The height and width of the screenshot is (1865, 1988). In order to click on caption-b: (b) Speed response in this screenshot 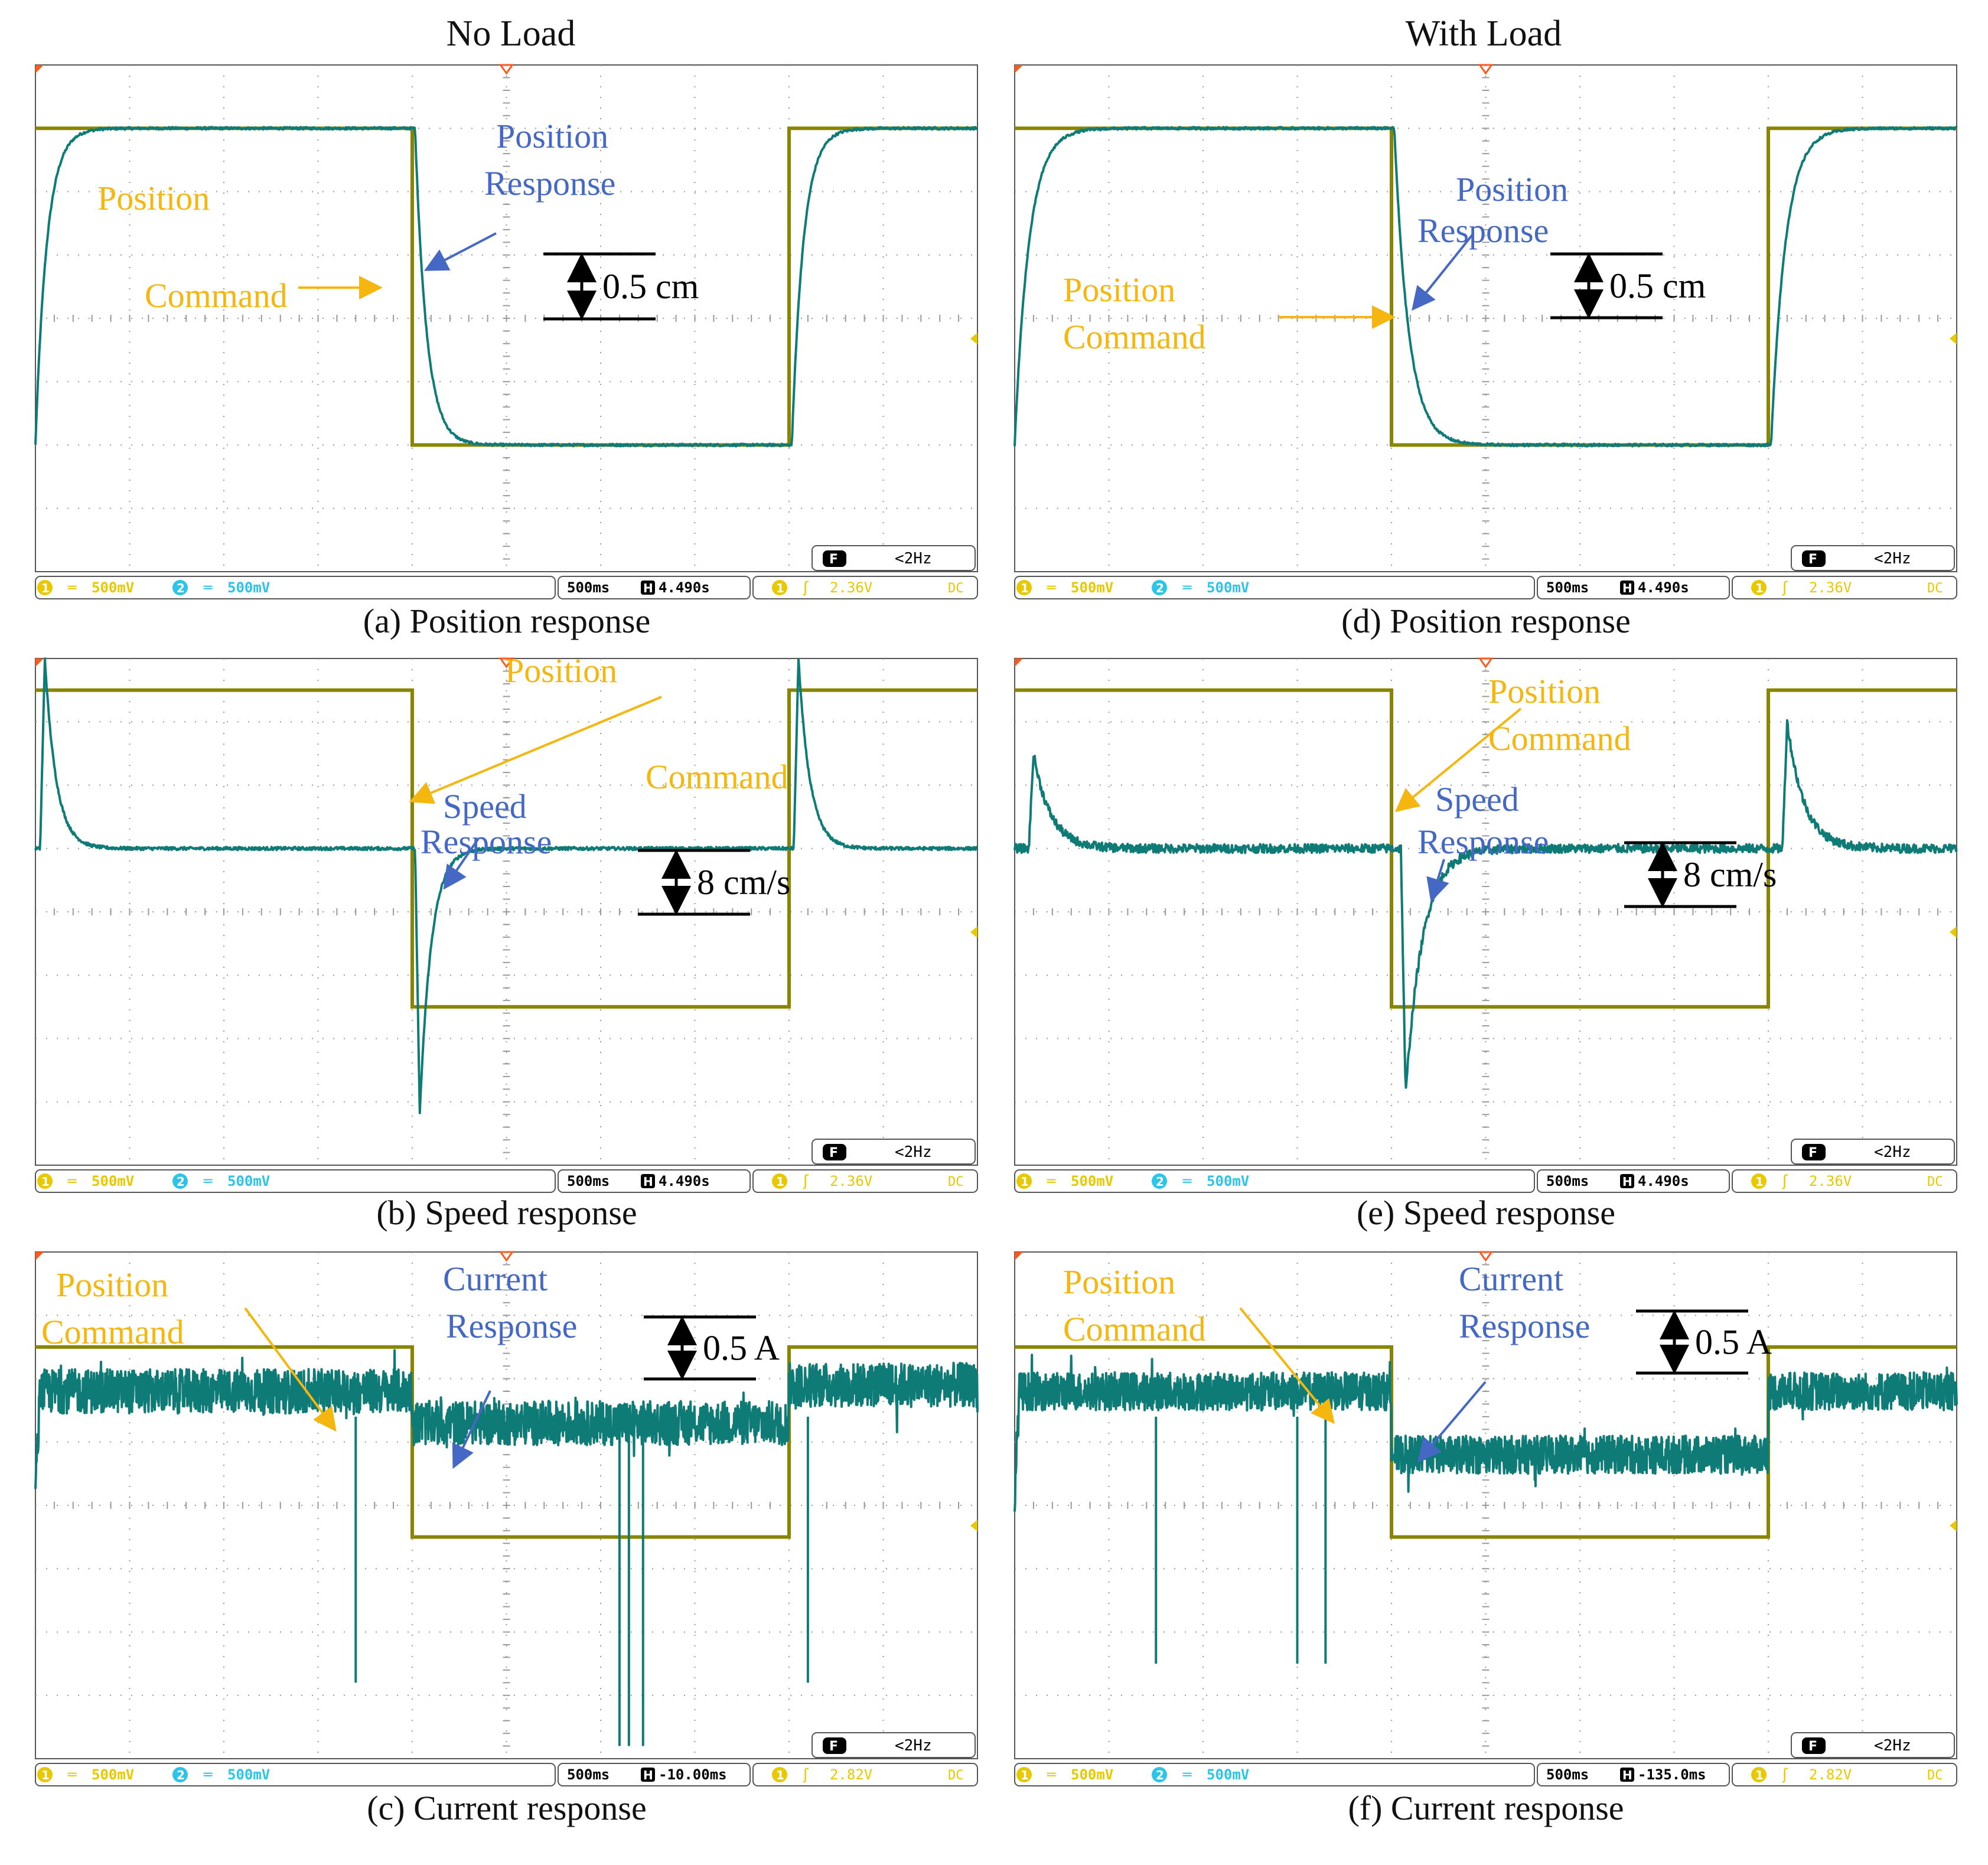, I will do `click(506, 1213)`.